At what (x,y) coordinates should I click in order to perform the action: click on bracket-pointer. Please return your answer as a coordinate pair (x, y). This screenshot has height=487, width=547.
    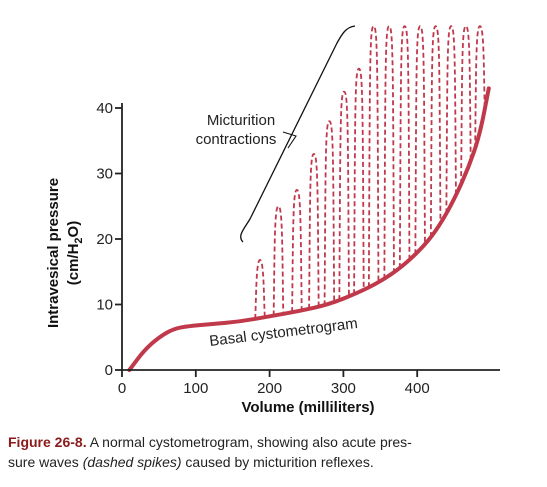
    Looking at the image, I should click on (289, 140).